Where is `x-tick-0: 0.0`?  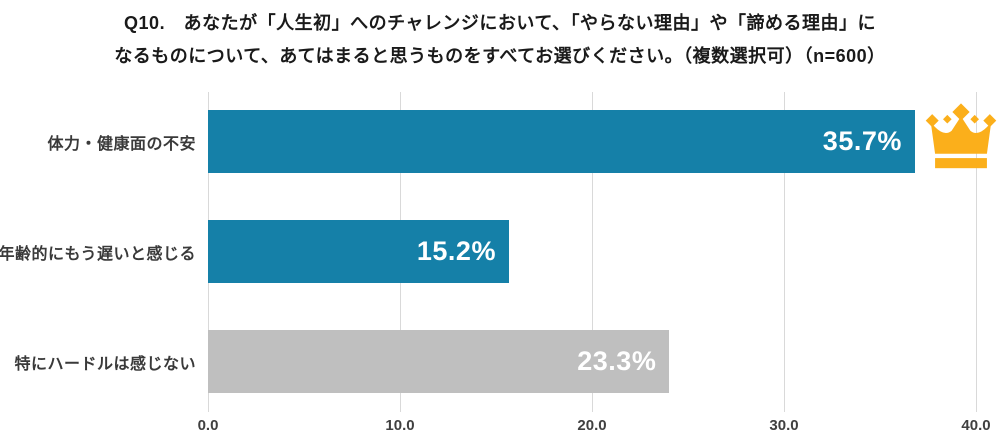 x-tick-0: 0.0 is located at coordinates (208, 425).